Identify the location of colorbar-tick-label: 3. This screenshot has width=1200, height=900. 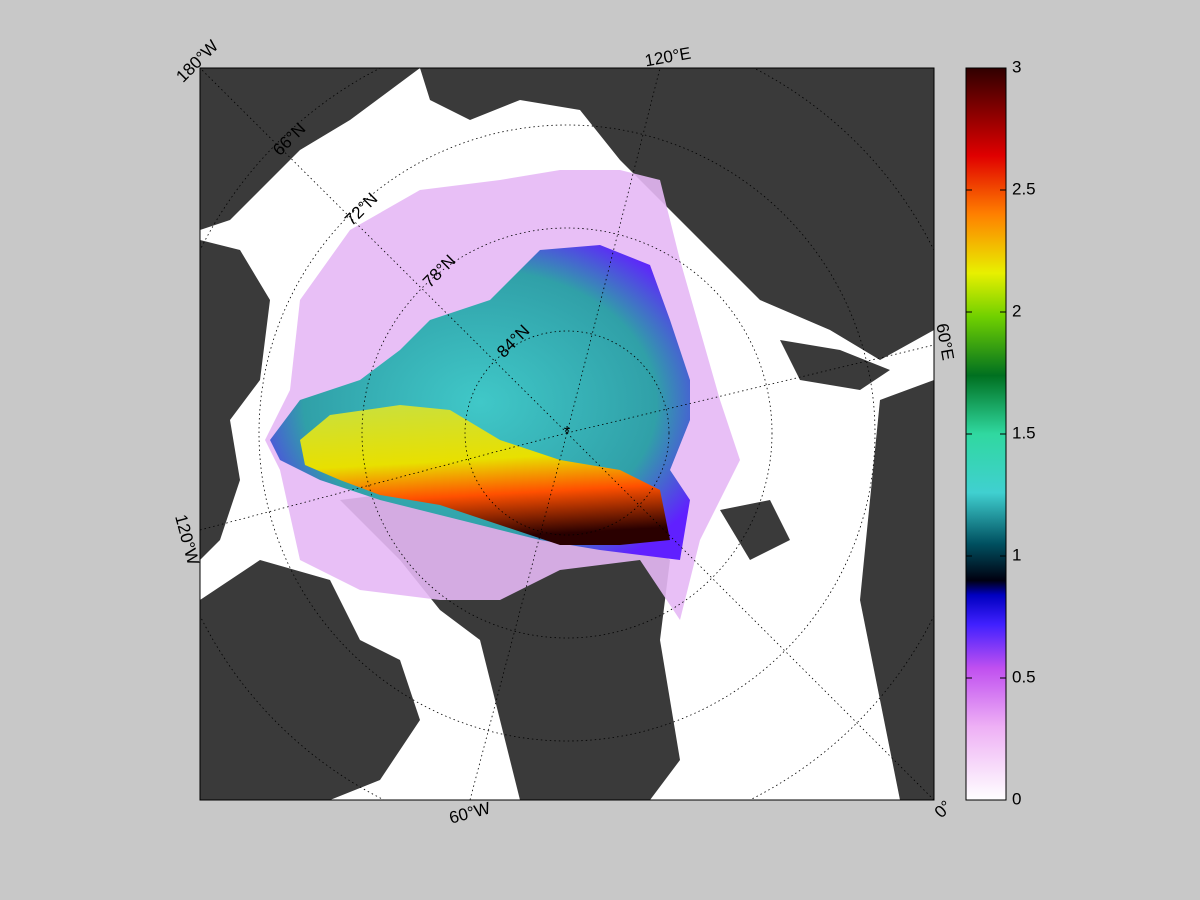
(1016, 66).